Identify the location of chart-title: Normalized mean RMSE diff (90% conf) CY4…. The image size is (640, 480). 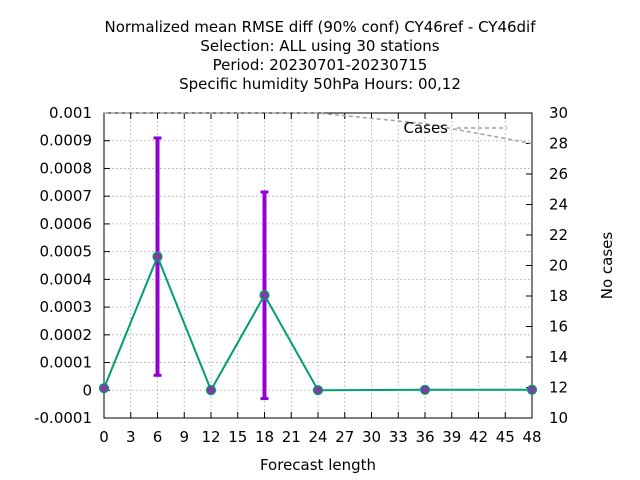
(320, 55).